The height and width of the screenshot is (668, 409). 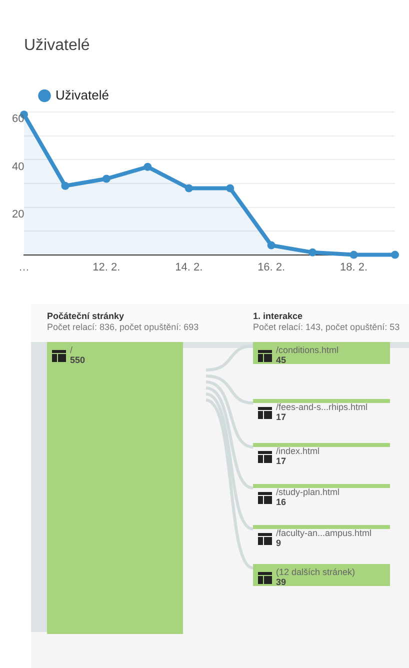 I want to click on category-label: /fees-and-s...rhips.html, so click(x=322, y=407).